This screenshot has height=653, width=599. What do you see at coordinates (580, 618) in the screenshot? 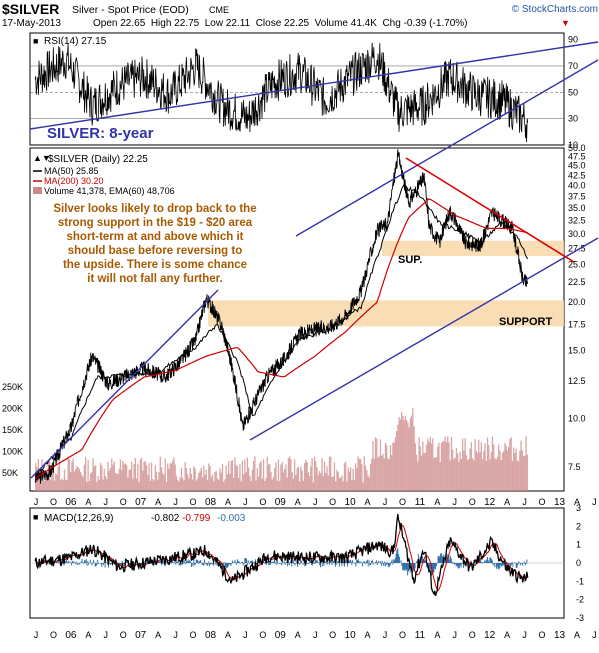
I see `macd-tick-label: -3` at bounding box center [580, 618].